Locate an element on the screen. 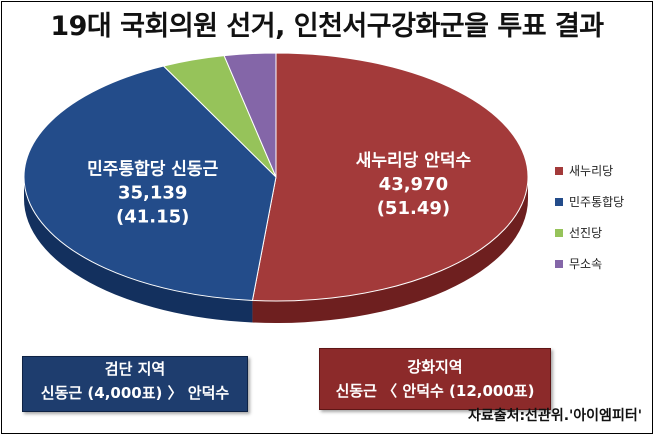 Image resolution: width=654 pixels, height=435 pixels. legend-label-saenuri: 새누리당 is located at coordinates (591, 171).